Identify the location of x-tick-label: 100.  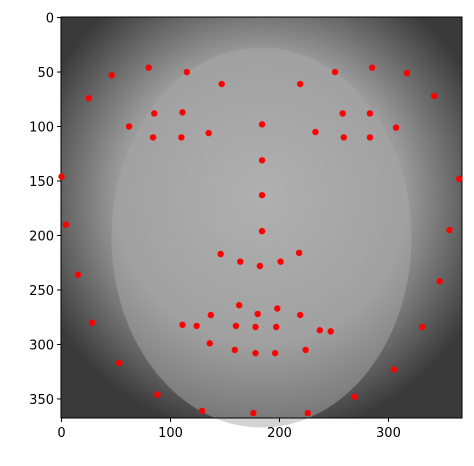
(170, 433).